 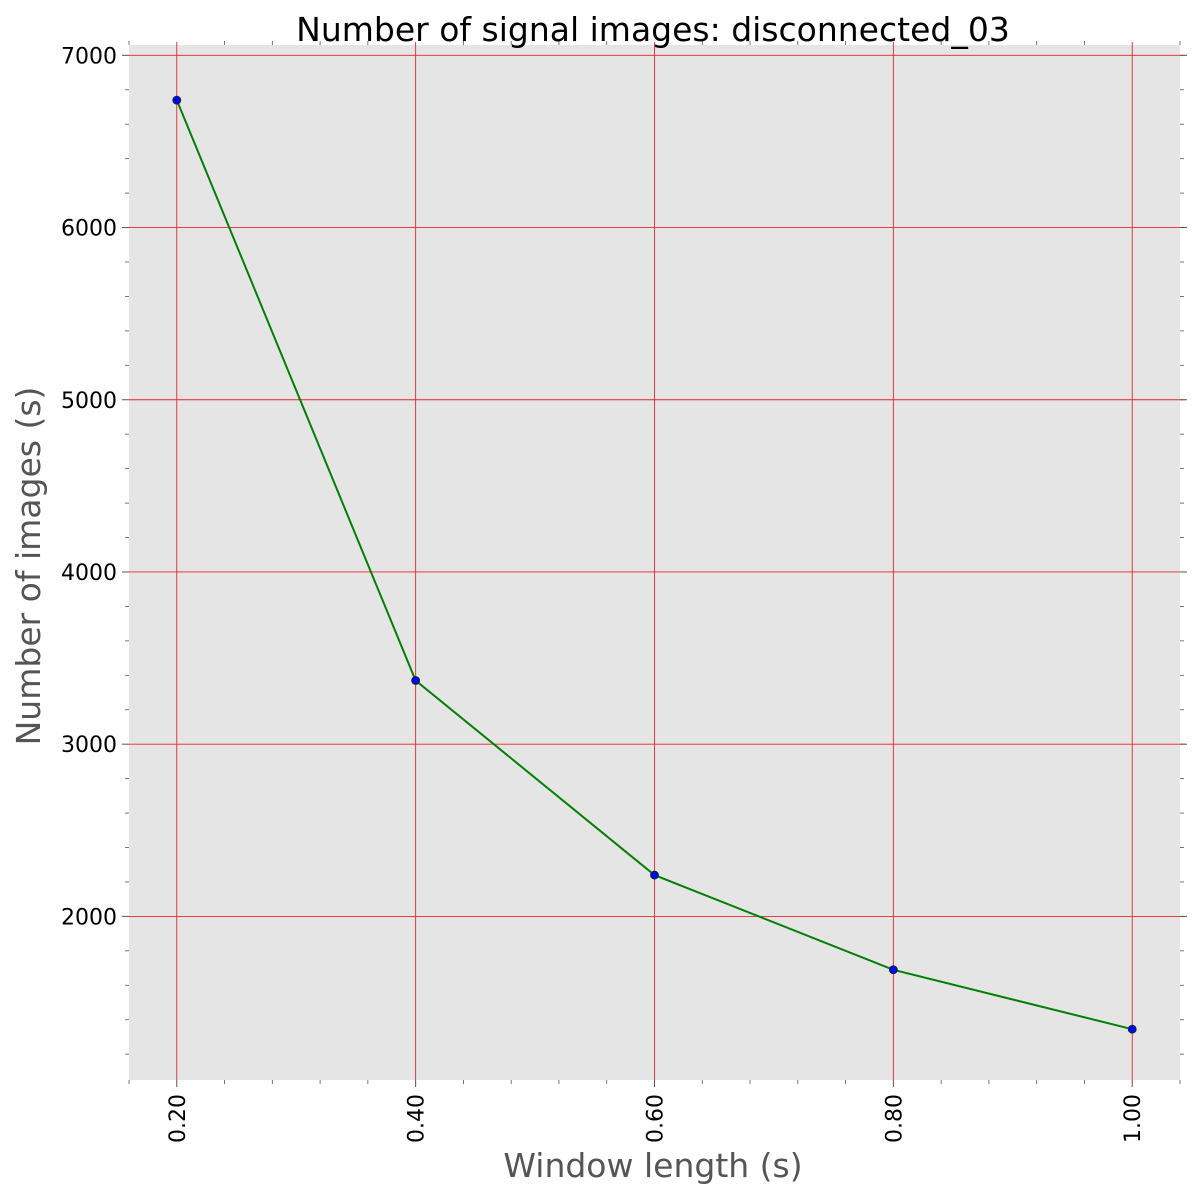 What do you see at coordinates (652, 1165) in the screenshot?
I see `x-axis-label: Window length (s)` at bounding box center [652, 1165].